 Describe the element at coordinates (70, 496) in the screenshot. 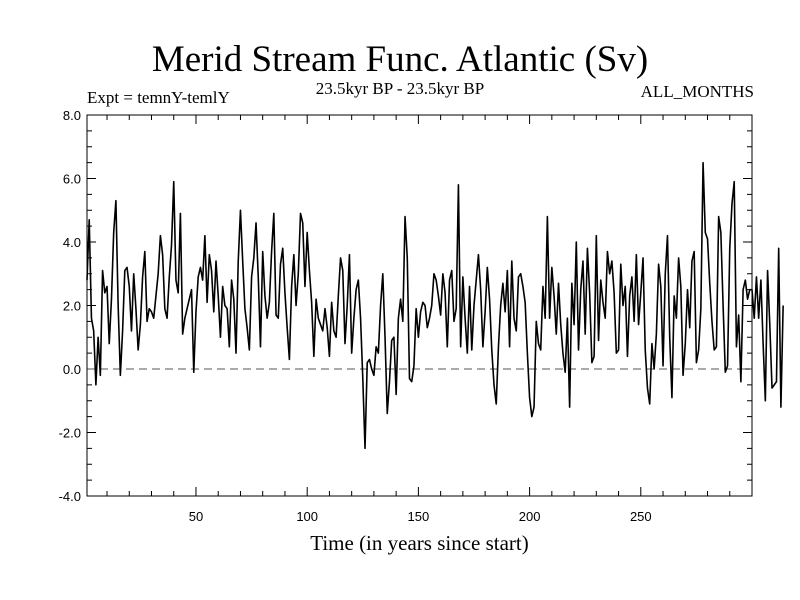

I see `y-tick-label: -4.0` at that location.